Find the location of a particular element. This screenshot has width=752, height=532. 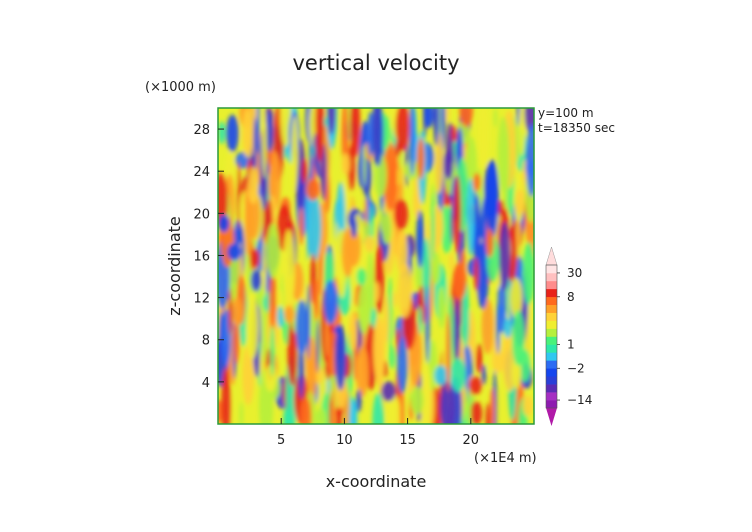

x-unit-label: (×1E4 m) is located at coordinates (505, 458).